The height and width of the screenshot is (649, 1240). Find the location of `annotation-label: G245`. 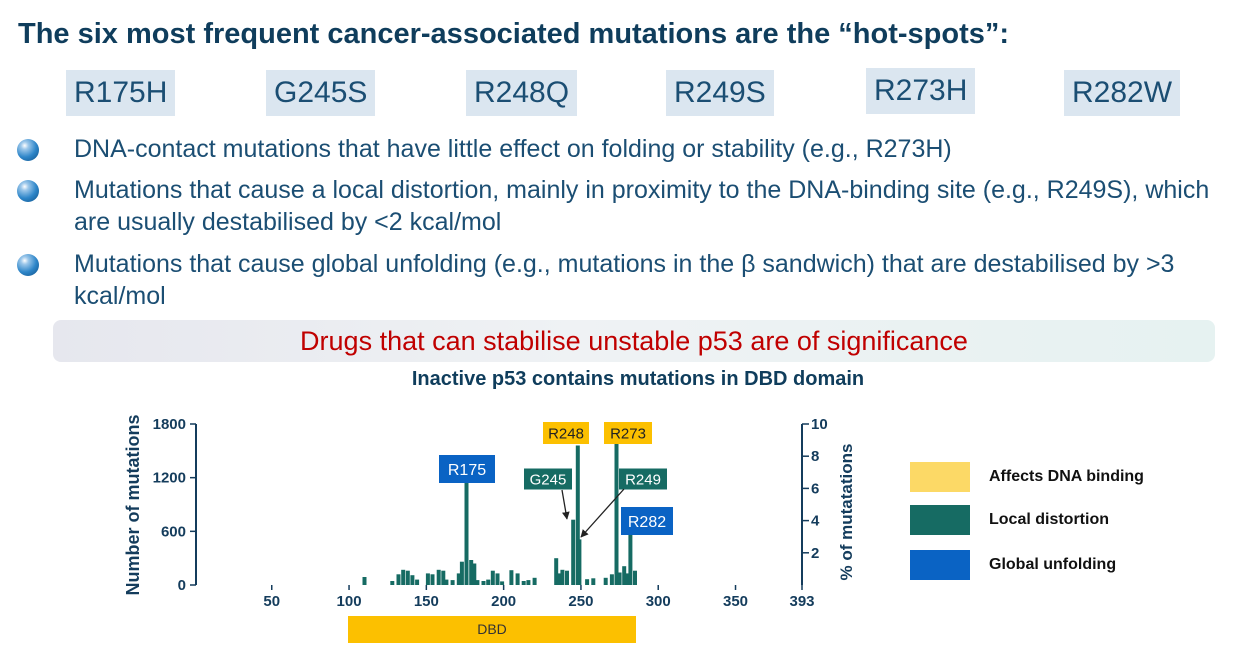

annotation-label: G245 is located at coordinates (548, 479).